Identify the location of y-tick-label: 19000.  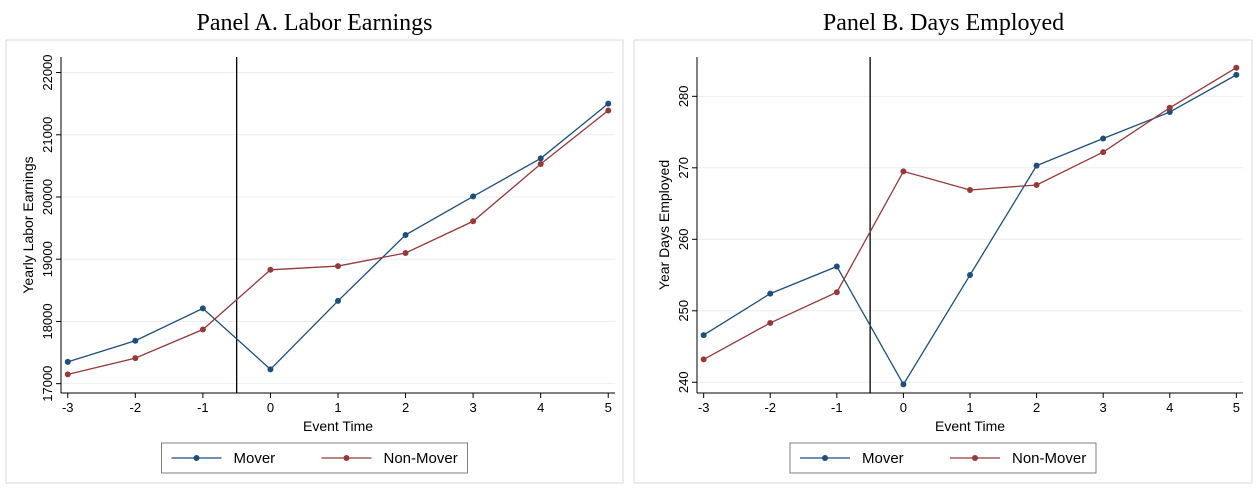
(47, 259).